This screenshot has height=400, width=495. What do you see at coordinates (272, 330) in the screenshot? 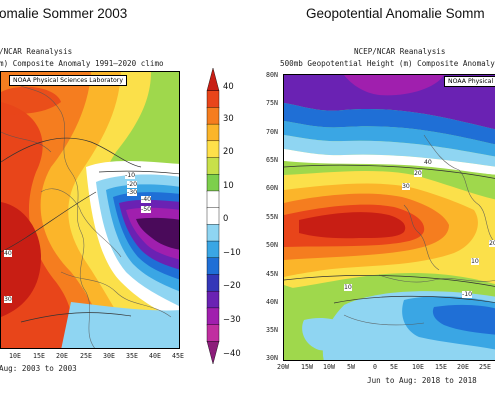
I see `lat-tick: 35N` at bounding box center [272, 330].